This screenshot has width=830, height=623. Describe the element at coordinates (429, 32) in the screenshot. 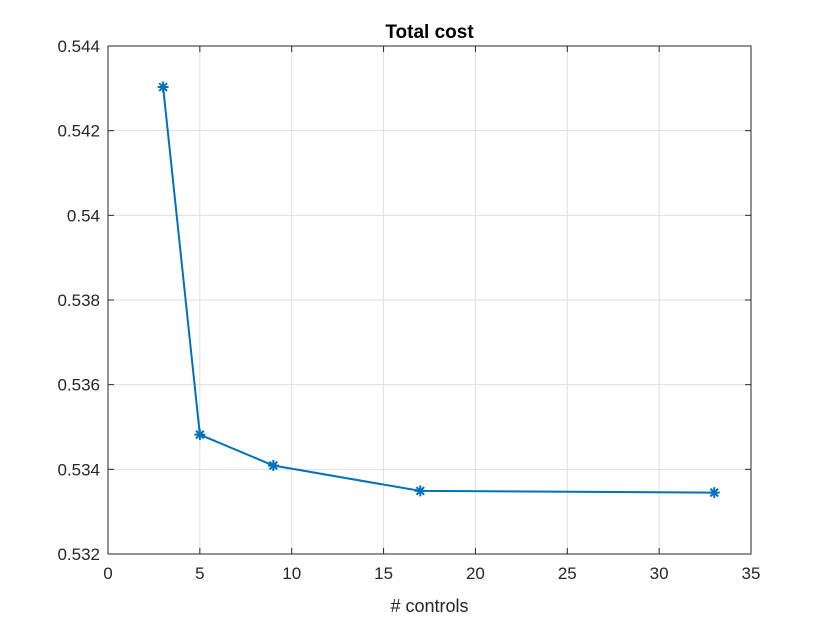

I see `chart-title: Total cost` at that location.